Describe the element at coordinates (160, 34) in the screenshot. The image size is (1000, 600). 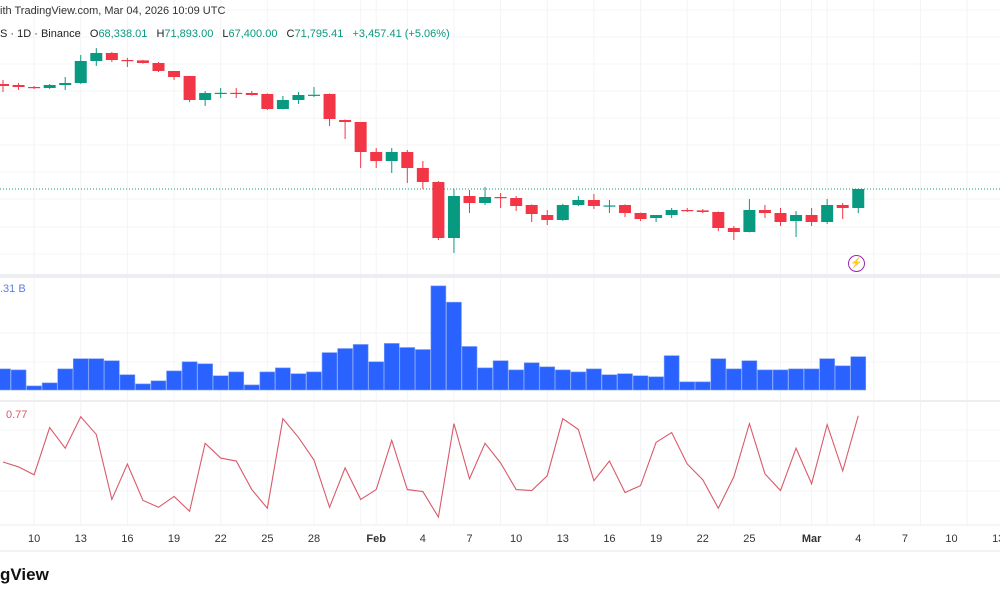
I see `high-key: H` at that location.